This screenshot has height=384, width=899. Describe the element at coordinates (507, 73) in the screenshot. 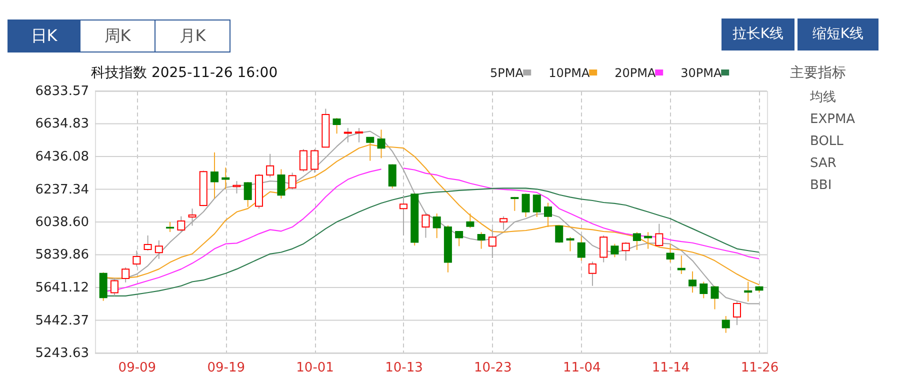

I see `legend-label: 5PMA` at that location.